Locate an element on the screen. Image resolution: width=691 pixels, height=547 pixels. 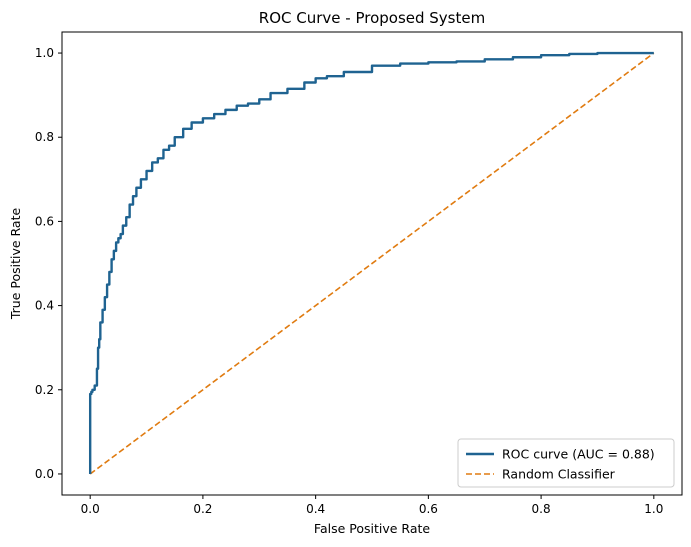
x-tick-label: 1.0 is located at coordinates (653, 509).